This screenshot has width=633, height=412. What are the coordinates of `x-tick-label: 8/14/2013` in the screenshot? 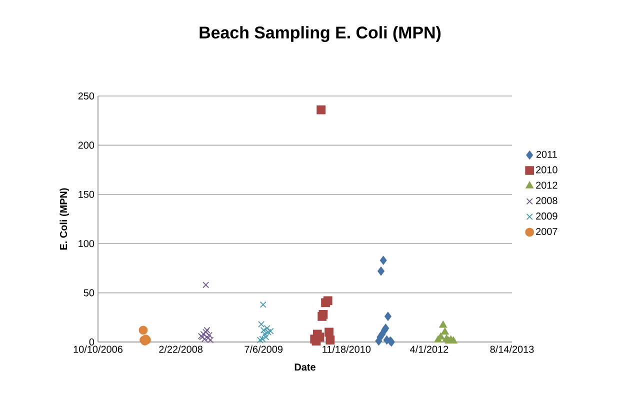 It's located at (512, 349).